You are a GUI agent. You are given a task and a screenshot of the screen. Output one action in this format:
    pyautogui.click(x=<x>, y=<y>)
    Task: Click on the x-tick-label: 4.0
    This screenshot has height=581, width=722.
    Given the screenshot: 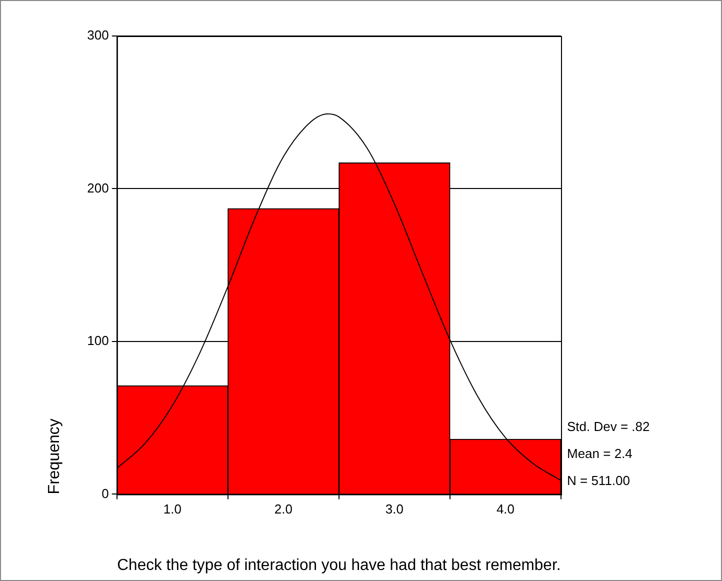 What is the action you would take?
    pyautogui.click(x=505, y=509)
    